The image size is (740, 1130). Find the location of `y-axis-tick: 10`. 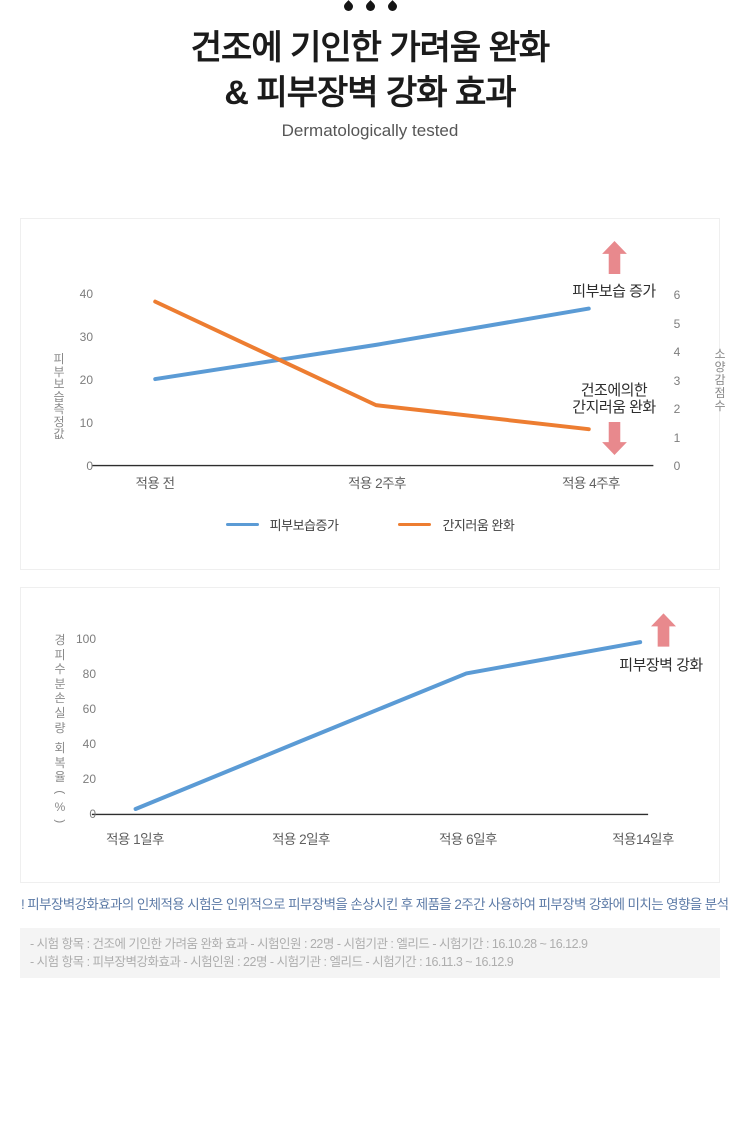

y-axis-tick: 10 is located at coordinates (86, 423).